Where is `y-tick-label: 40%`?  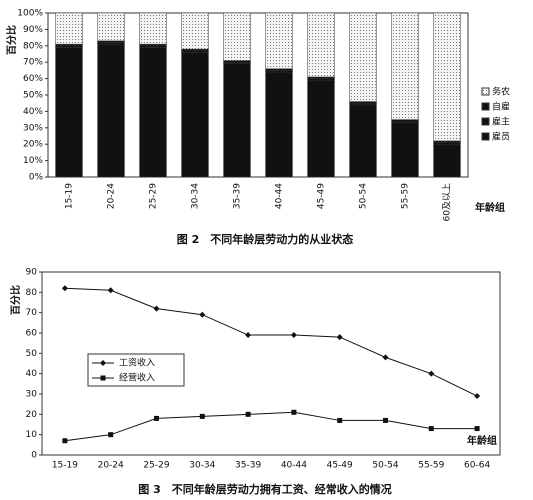 y-tick-label: 40% is located at coordinates (33, 112).